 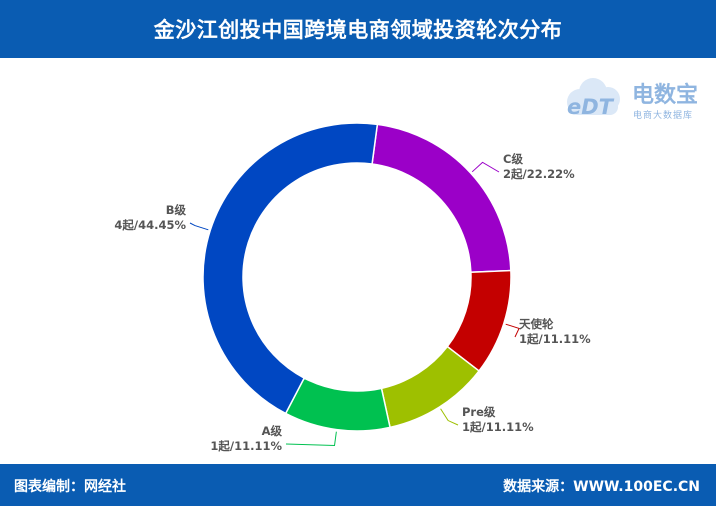 I want to click on slice-value-label: 4起/44.45%, so click(x=150, y=225).